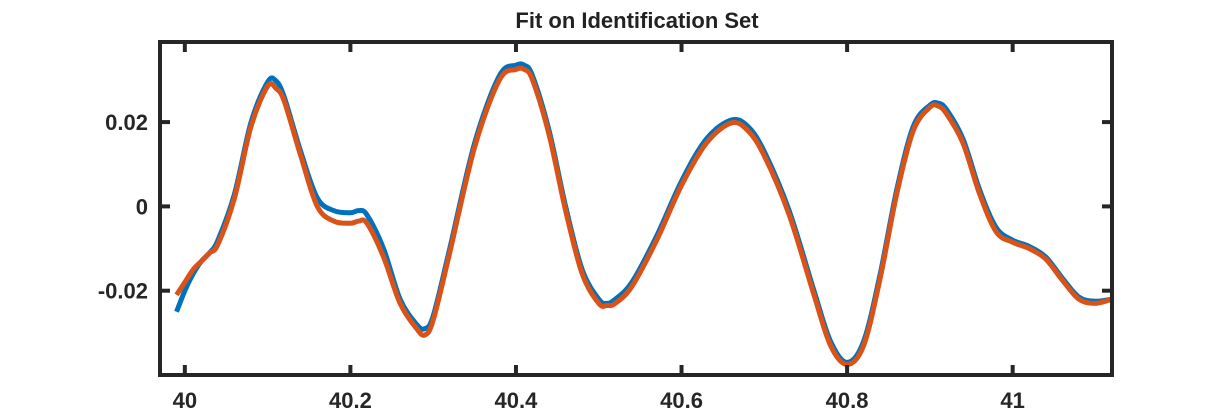  Describe the element at coordinates (123, 291) in the screenshot. I see `y-tick-label: -0.02` at that location.